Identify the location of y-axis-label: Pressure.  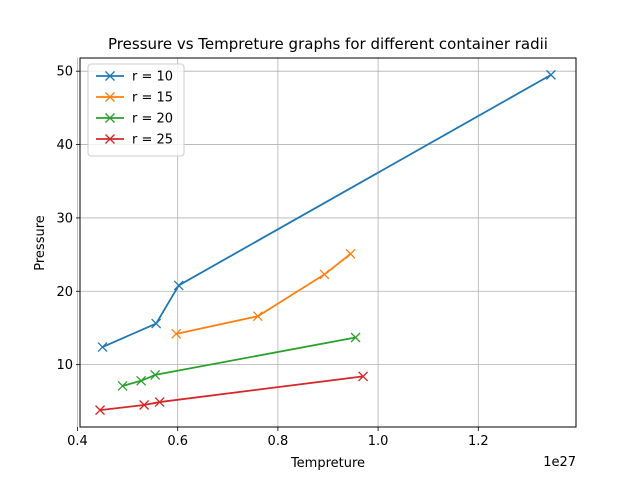
(40, 243).